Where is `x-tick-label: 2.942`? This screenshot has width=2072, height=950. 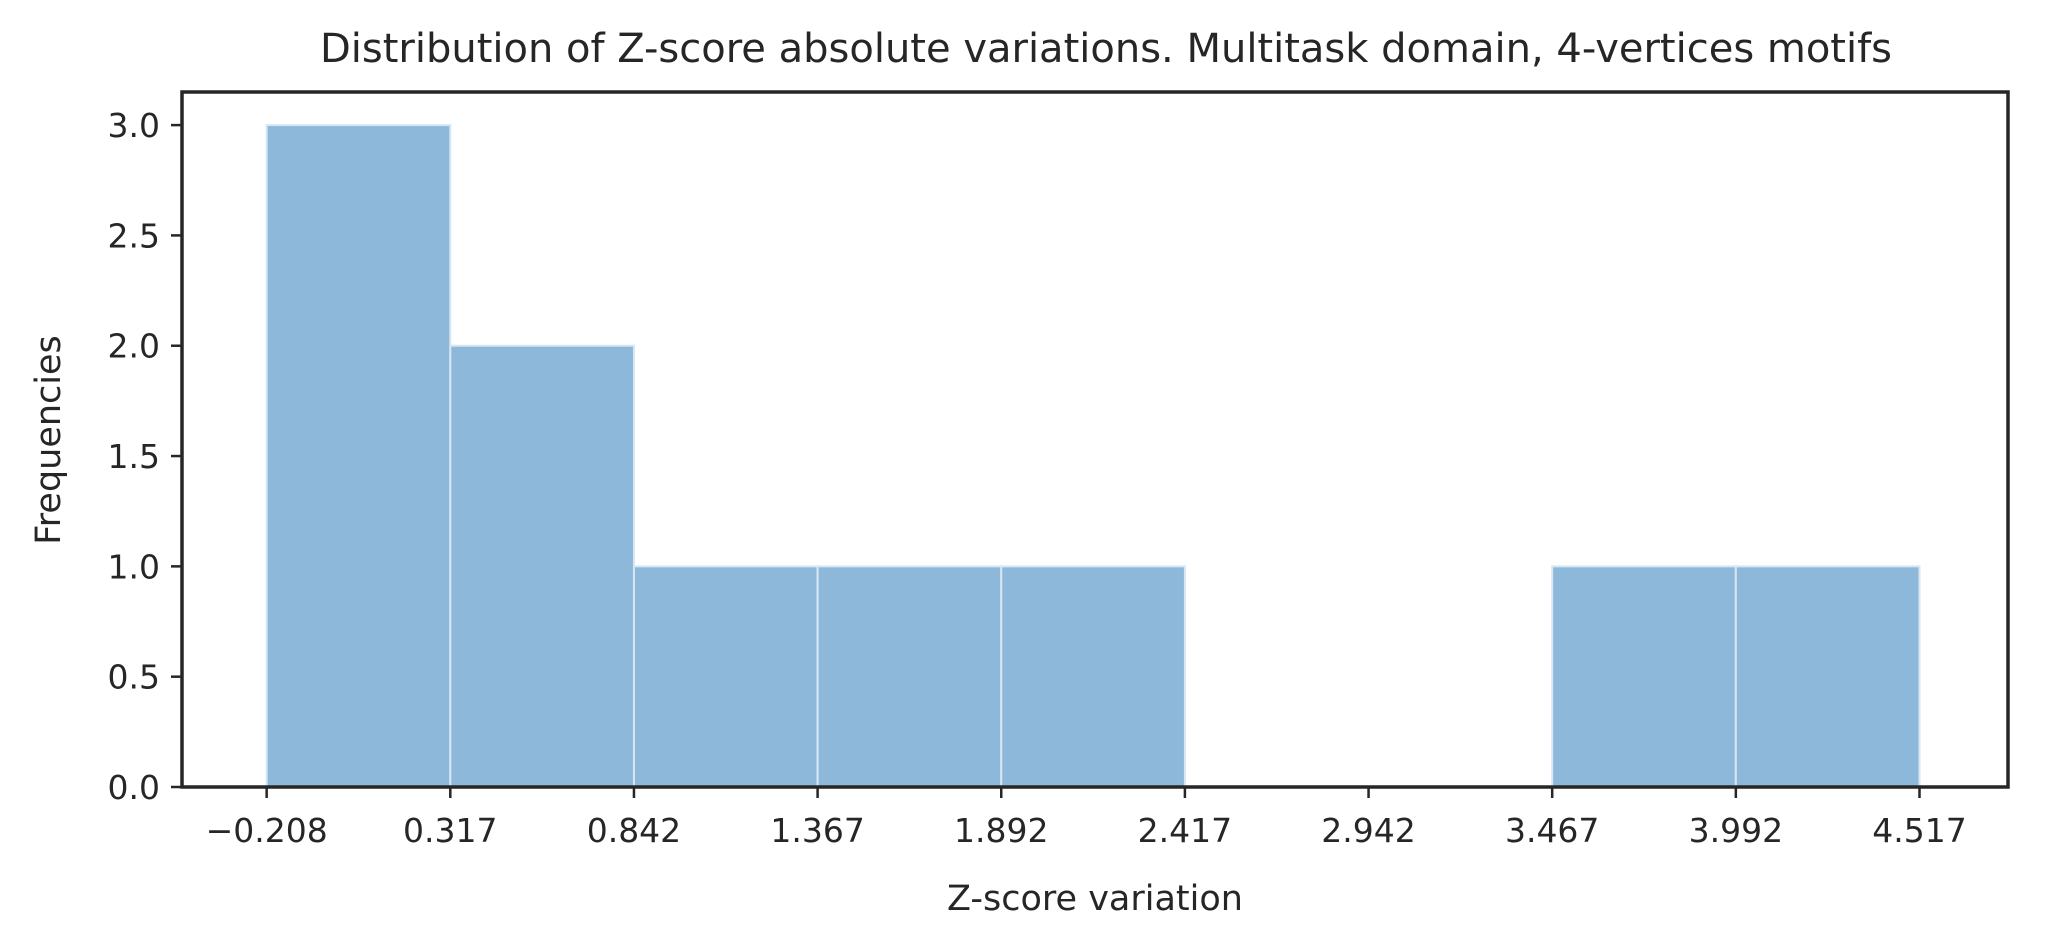 x-tick-label: 2.942 is located at coordinates (1368, 830).